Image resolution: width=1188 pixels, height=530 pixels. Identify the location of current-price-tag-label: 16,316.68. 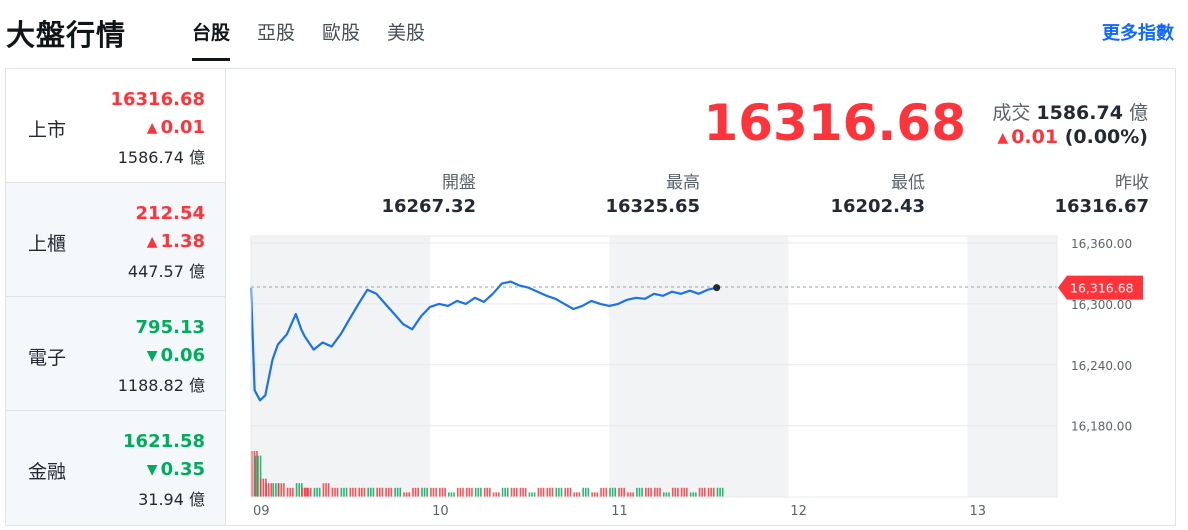
(1102, 288).